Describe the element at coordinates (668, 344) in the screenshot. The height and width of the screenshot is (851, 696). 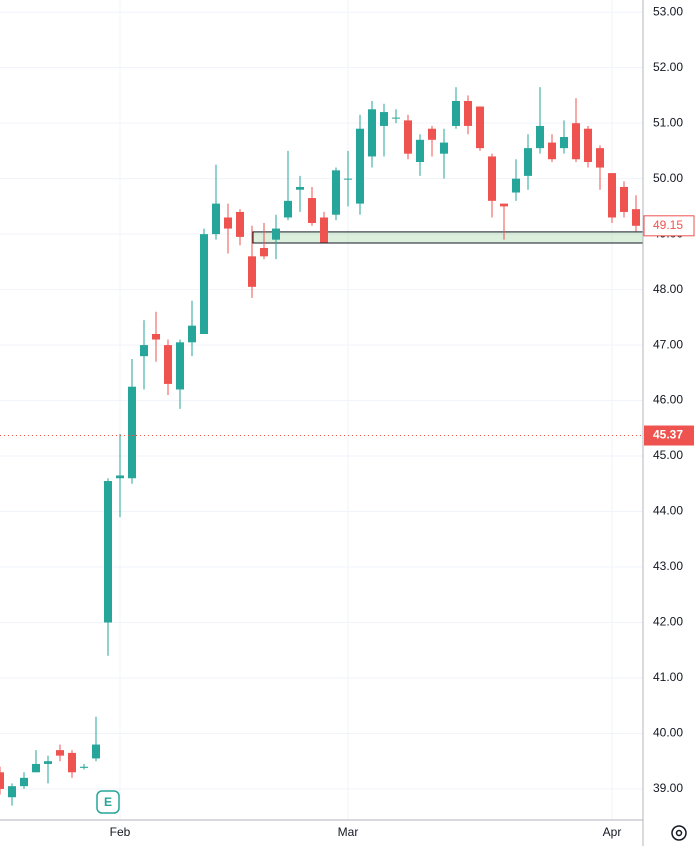
I see `y-tick-label: 47.00` at that location.